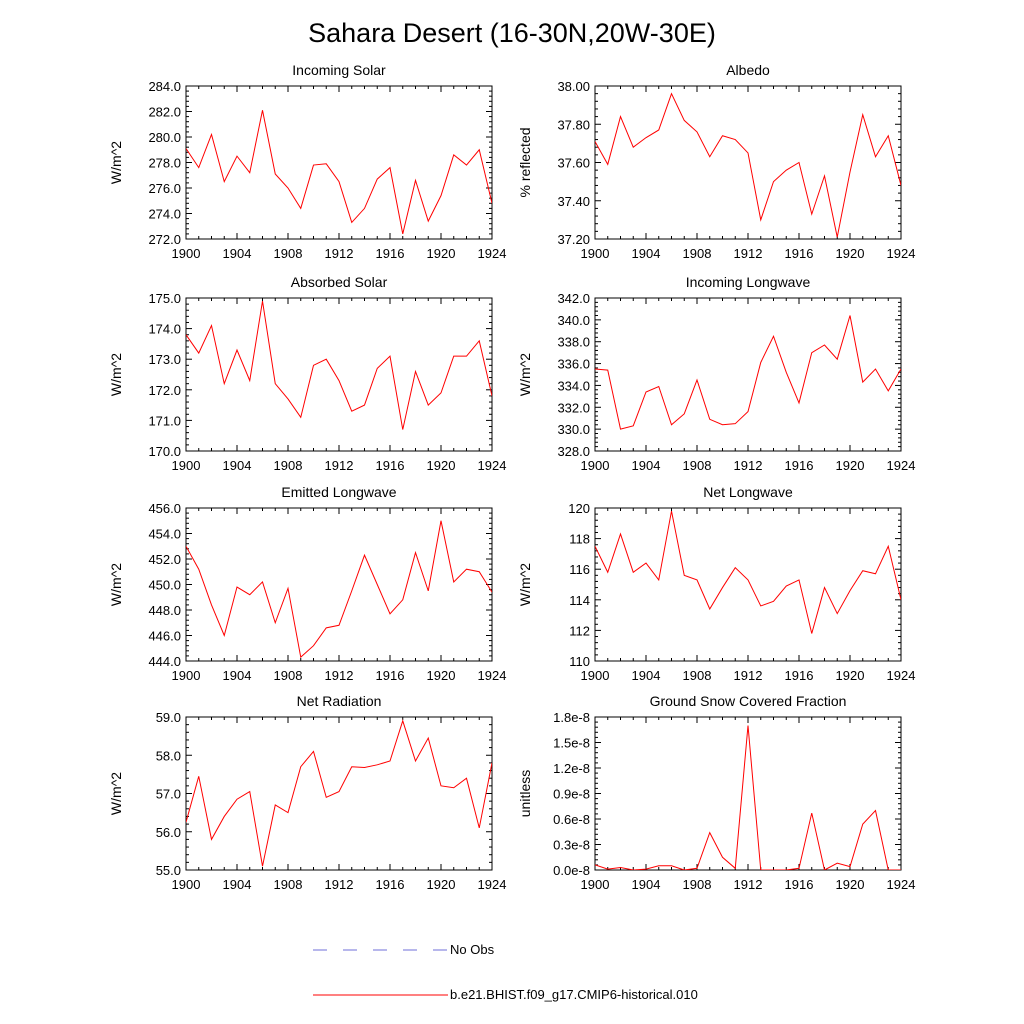 This screenshot has width=1024, height=1024. Describe the element at coordinates (168, 870) in the screenshot. I see `y-tick-label: 55.0` at that location.